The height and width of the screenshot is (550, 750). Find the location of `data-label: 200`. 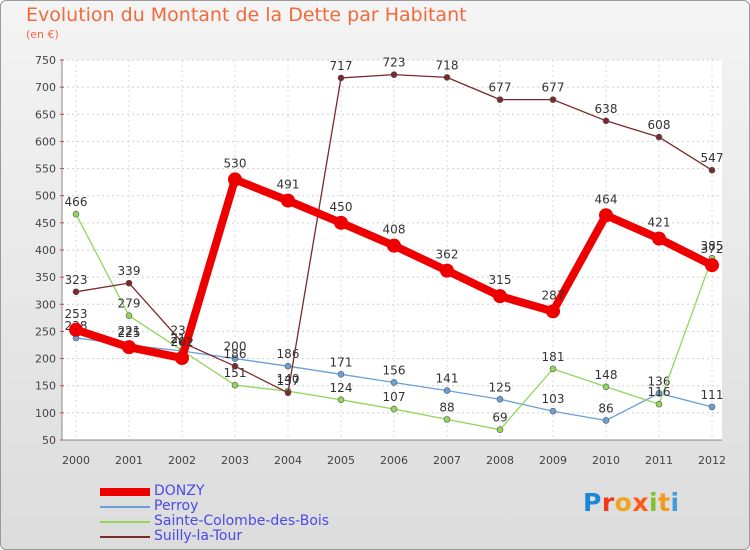

data-label: 200 is located at coordinates (235, 347).